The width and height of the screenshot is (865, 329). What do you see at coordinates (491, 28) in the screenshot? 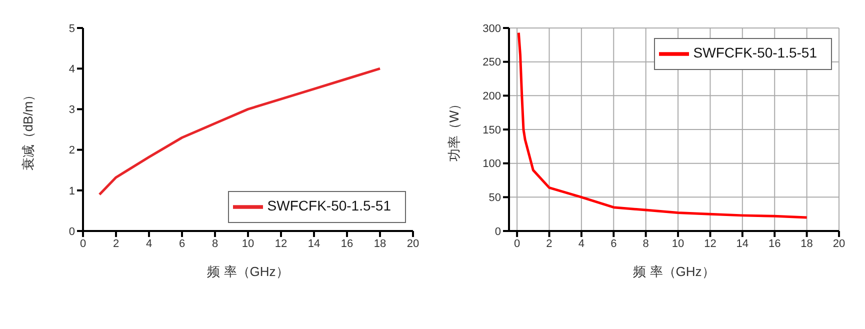
I see `y-tick-label: 300` at bounding box center [491, 28].